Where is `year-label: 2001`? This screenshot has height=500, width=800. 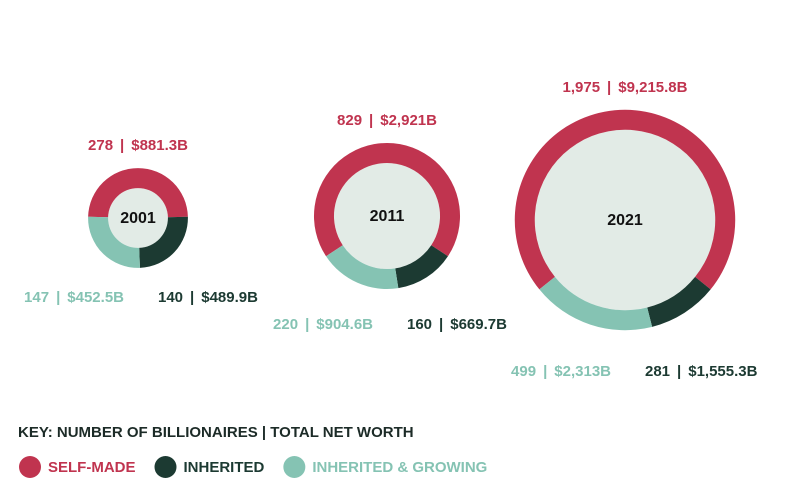 year-label: 2001 is located at coordinates (138, 218).